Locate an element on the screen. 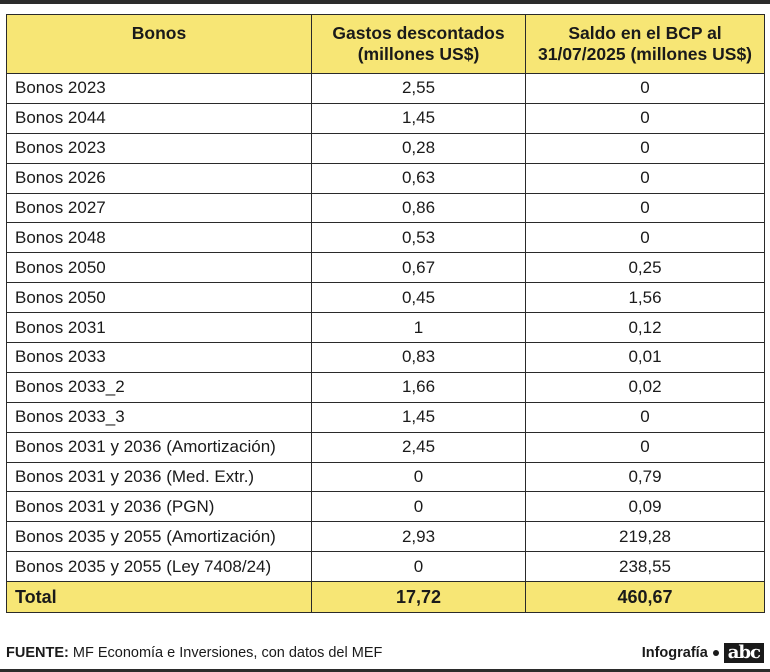 This screenshot has height=672, width=770. row-bono-name: Bonos 2035 y 2055 (Amortización) is located at coordinates (159, 537).